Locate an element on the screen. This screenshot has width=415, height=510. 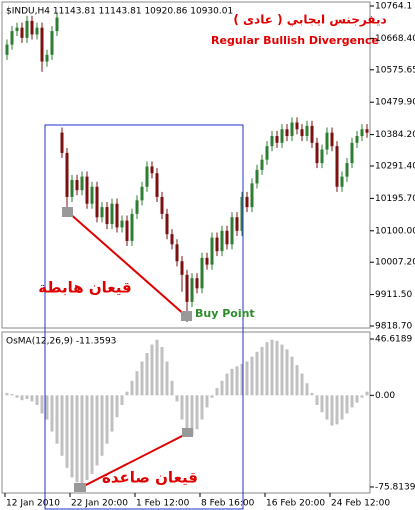
annotation: ديفرجنس ايجابي ( عادى ) is located at coordinates (309, 20).